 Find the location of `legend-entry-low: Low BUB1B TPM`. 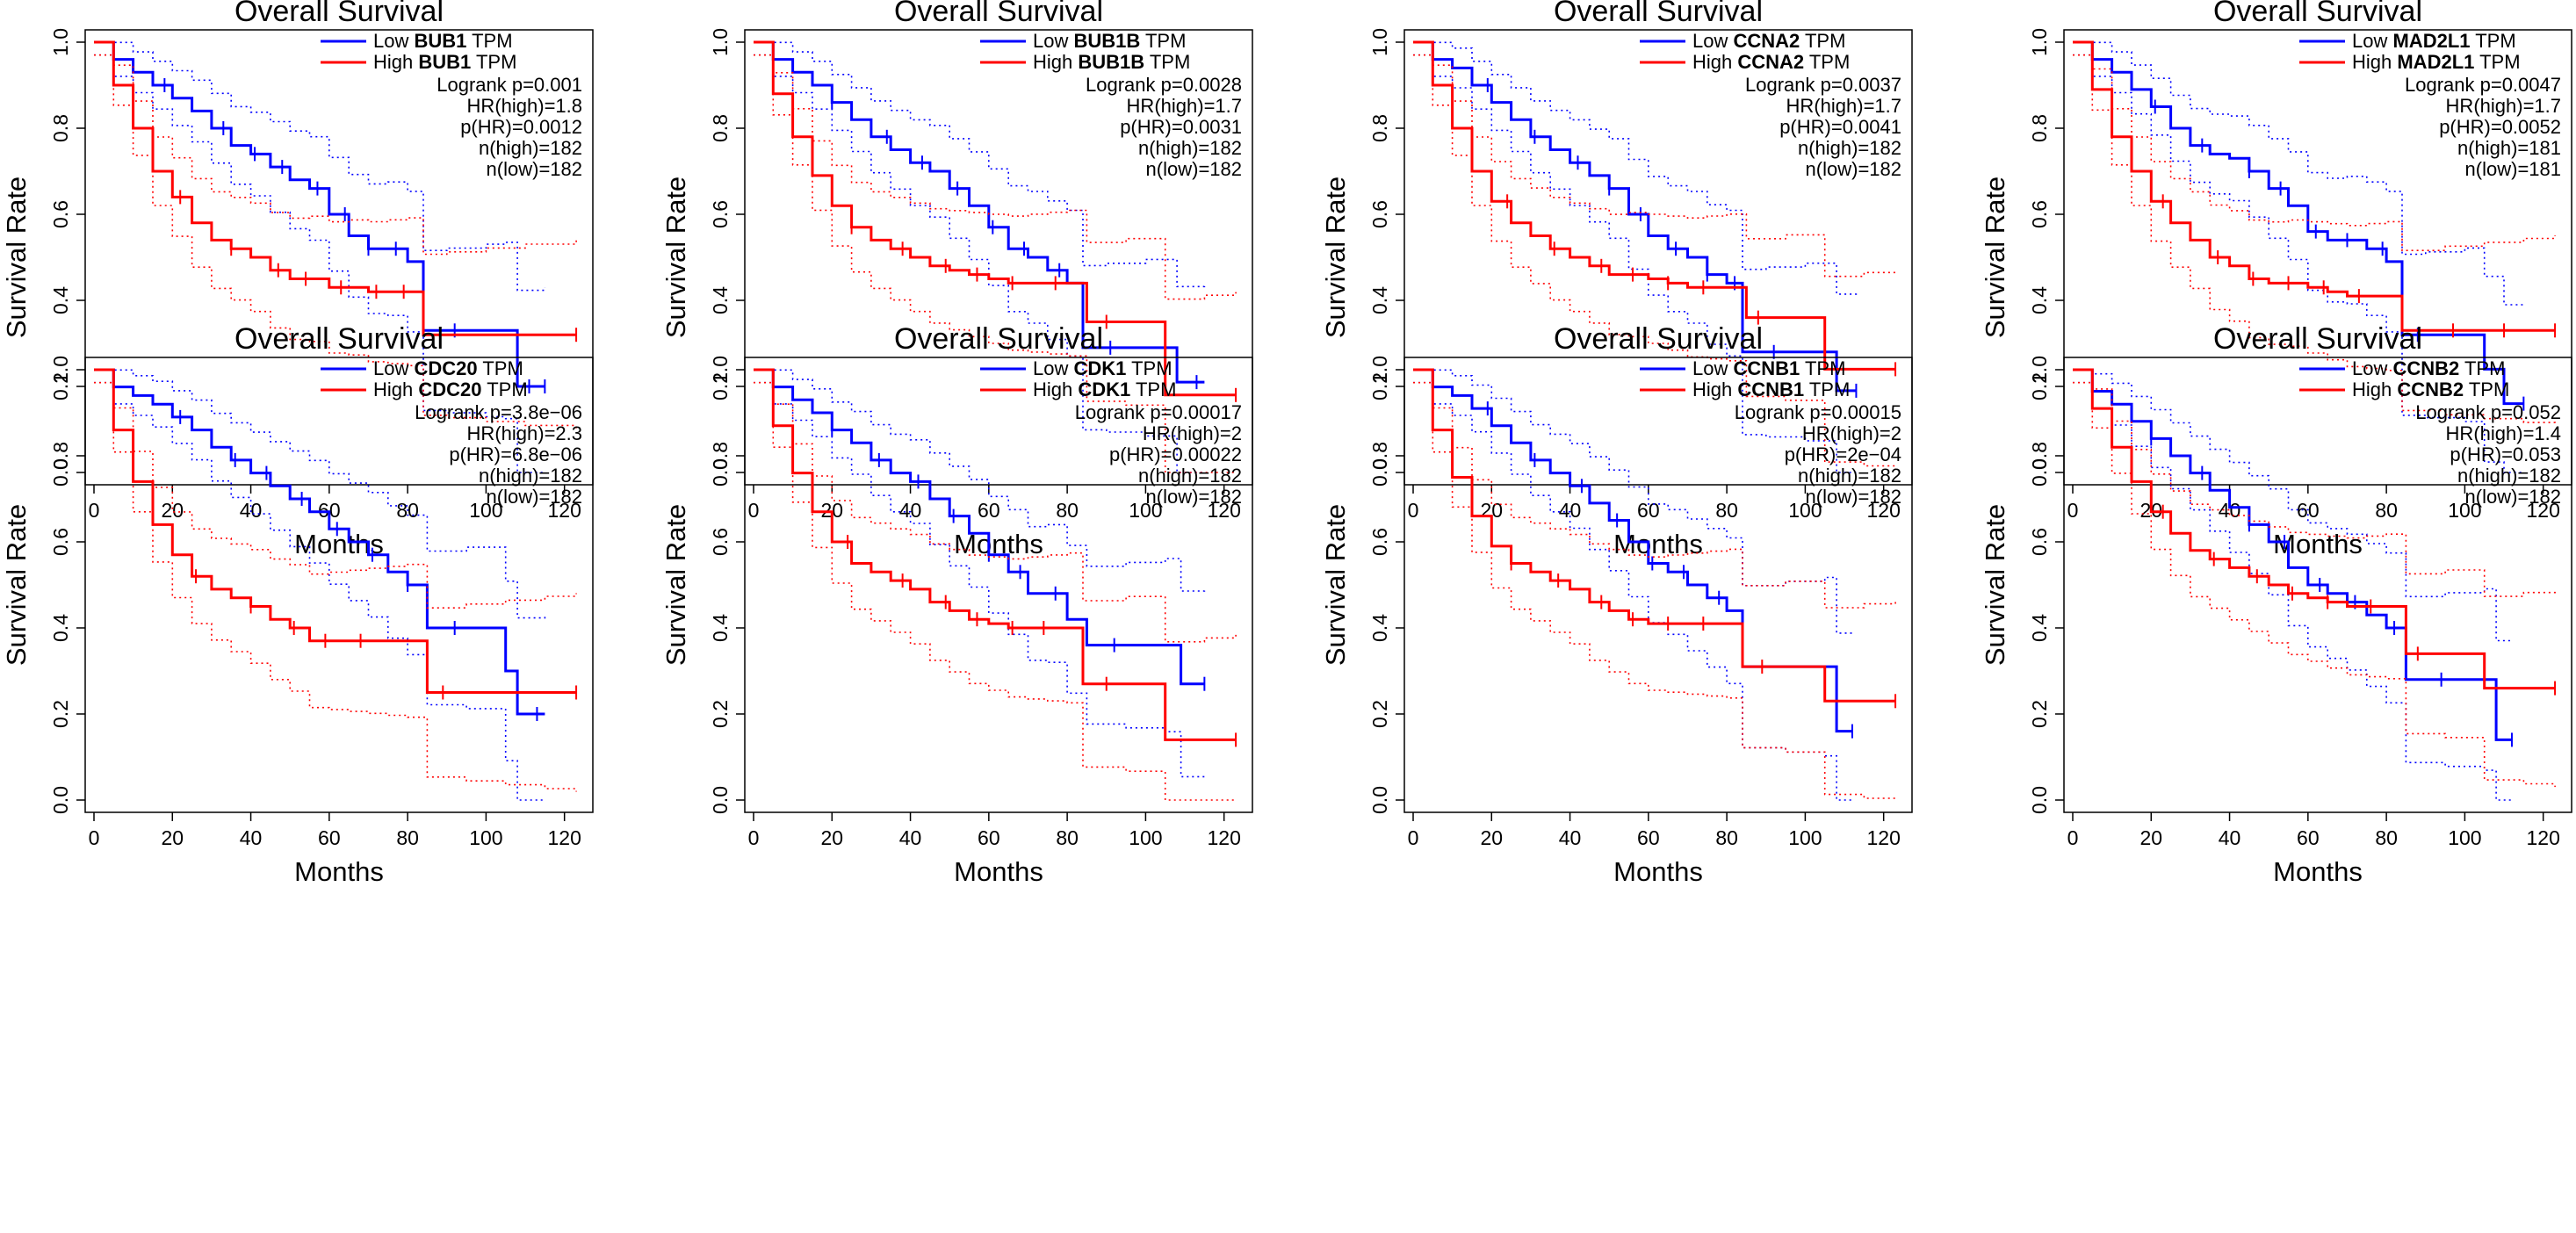

legend-entry-low: Low BUB1B TPM is located at coordinates (1109, 41).